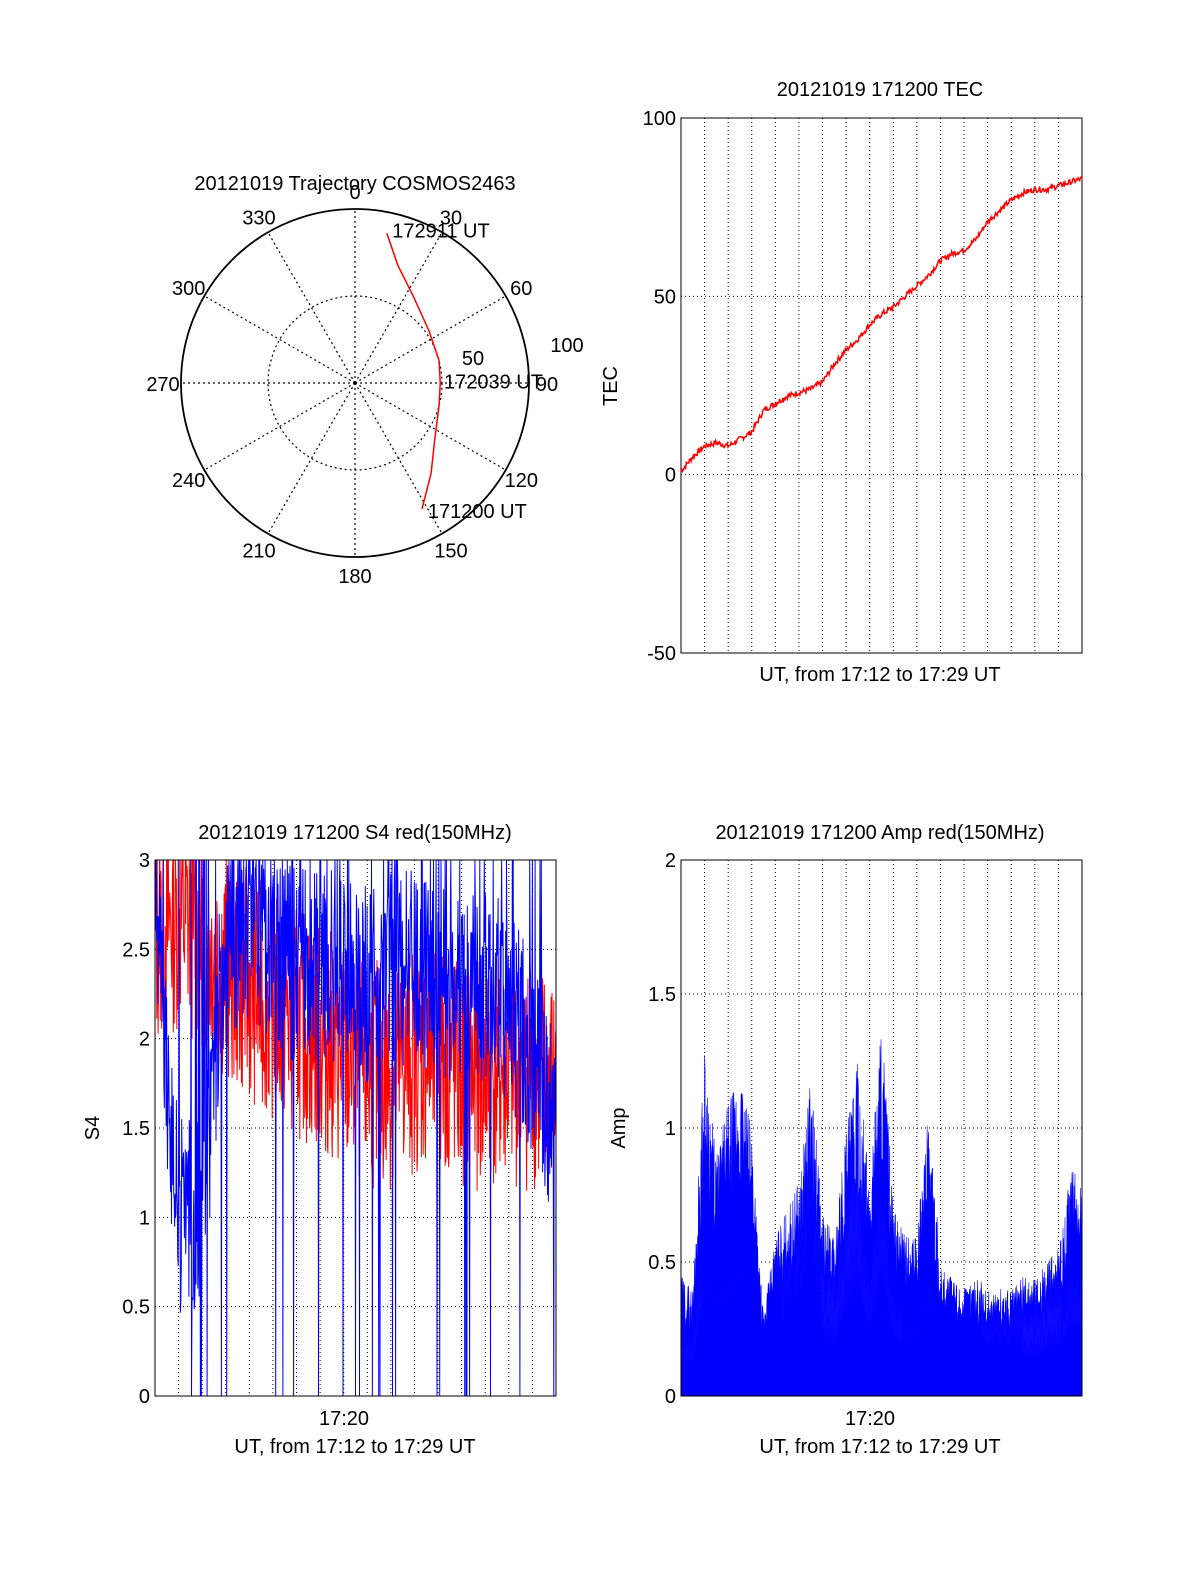 This screenshot has width=1200, height=1575. Describe the element at coordinates (879, 833) in the screenshot. I see `chart-title: 20121019 171200 Amp red(150MHz)` at that location.